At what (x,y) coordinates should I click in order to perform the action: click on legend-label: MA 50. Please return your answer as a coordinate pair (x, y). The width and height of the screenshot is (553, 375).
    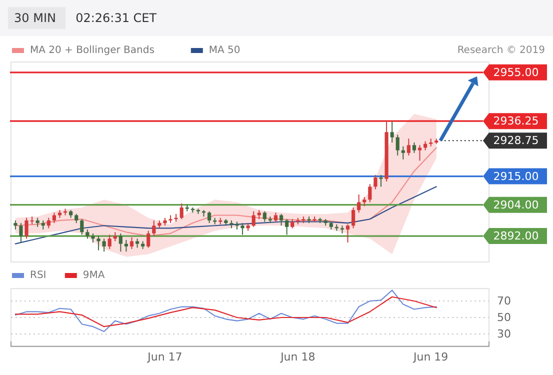
    Looking at the image, I should click on (224, 50).